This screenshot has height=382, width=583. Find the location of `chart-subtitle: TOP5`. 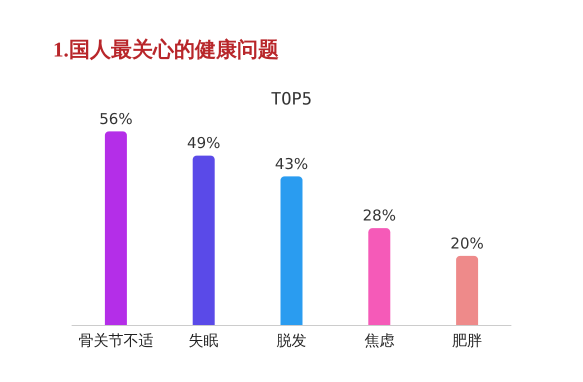

chart-subtitle: TOP5 is located at coordinates (291, 100).